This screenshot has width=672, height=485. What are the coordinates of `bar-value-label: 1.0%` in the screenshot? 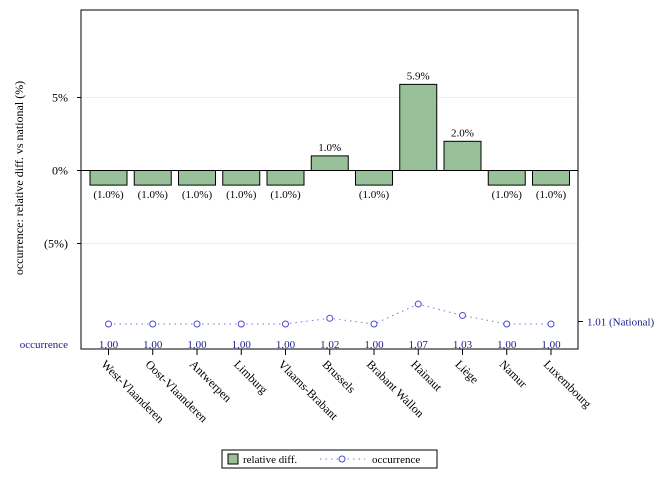 It's located at (329, 148).